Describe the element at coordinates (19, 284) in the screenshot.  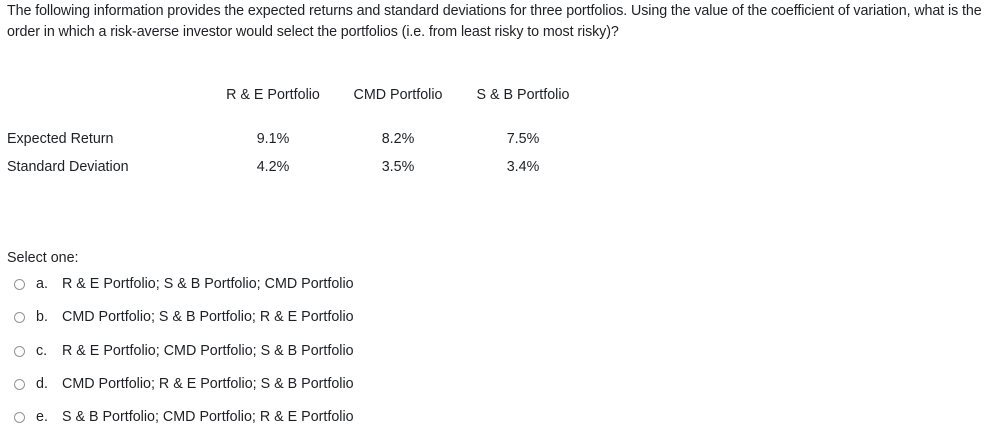
I see `radio-button-a` at that location.